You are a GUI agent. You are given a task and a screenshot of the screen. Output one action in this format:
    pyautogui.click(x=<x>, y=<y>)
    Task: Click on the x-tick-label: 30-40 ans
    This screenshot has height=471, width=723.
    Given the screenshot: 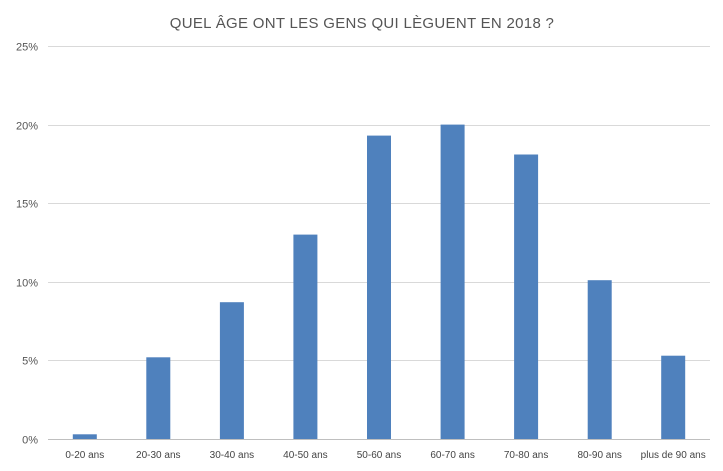 What is the action you would take?
    pyautogui.click(x=232, y=455)
    